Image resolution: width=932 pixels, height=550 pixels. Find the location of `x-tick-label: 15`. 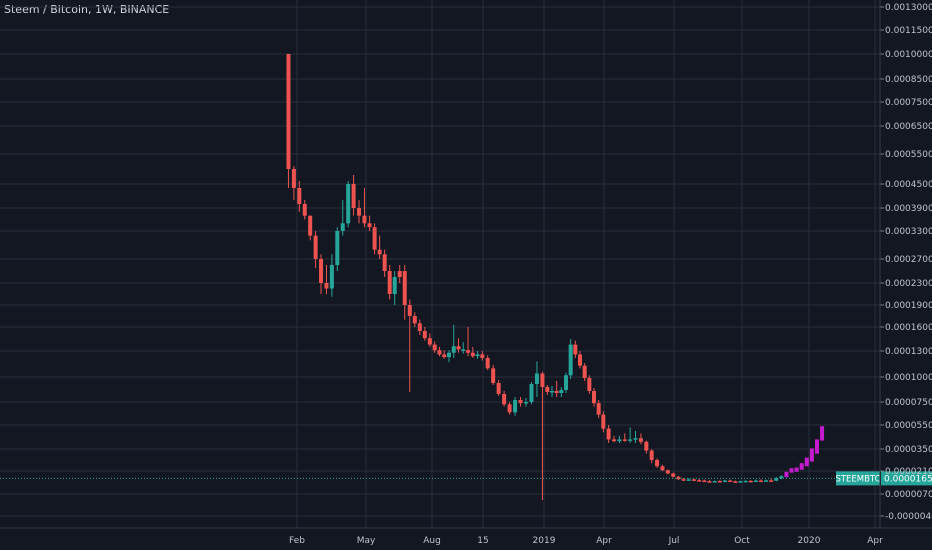

x-tick-label: 15 is located at coordinates (482, 541).